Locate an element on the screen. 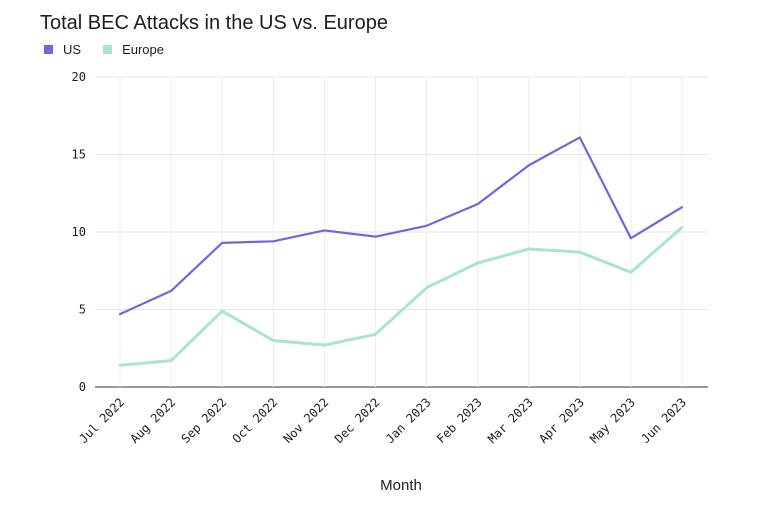 This screenshot has height=512, width=768. legend-item-europe: Europe is located at coordinates (133, 49).